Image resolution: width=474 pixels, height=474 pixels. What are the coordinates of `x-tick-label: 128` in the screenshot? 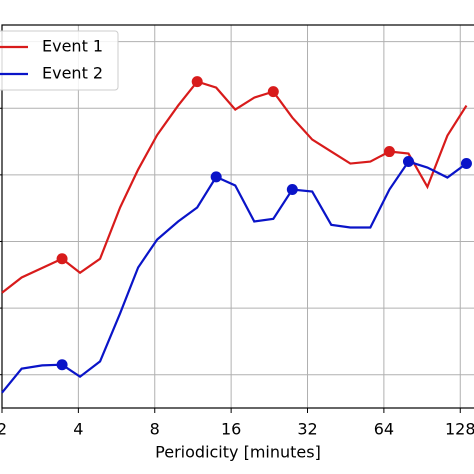 It's located at (459, 429).